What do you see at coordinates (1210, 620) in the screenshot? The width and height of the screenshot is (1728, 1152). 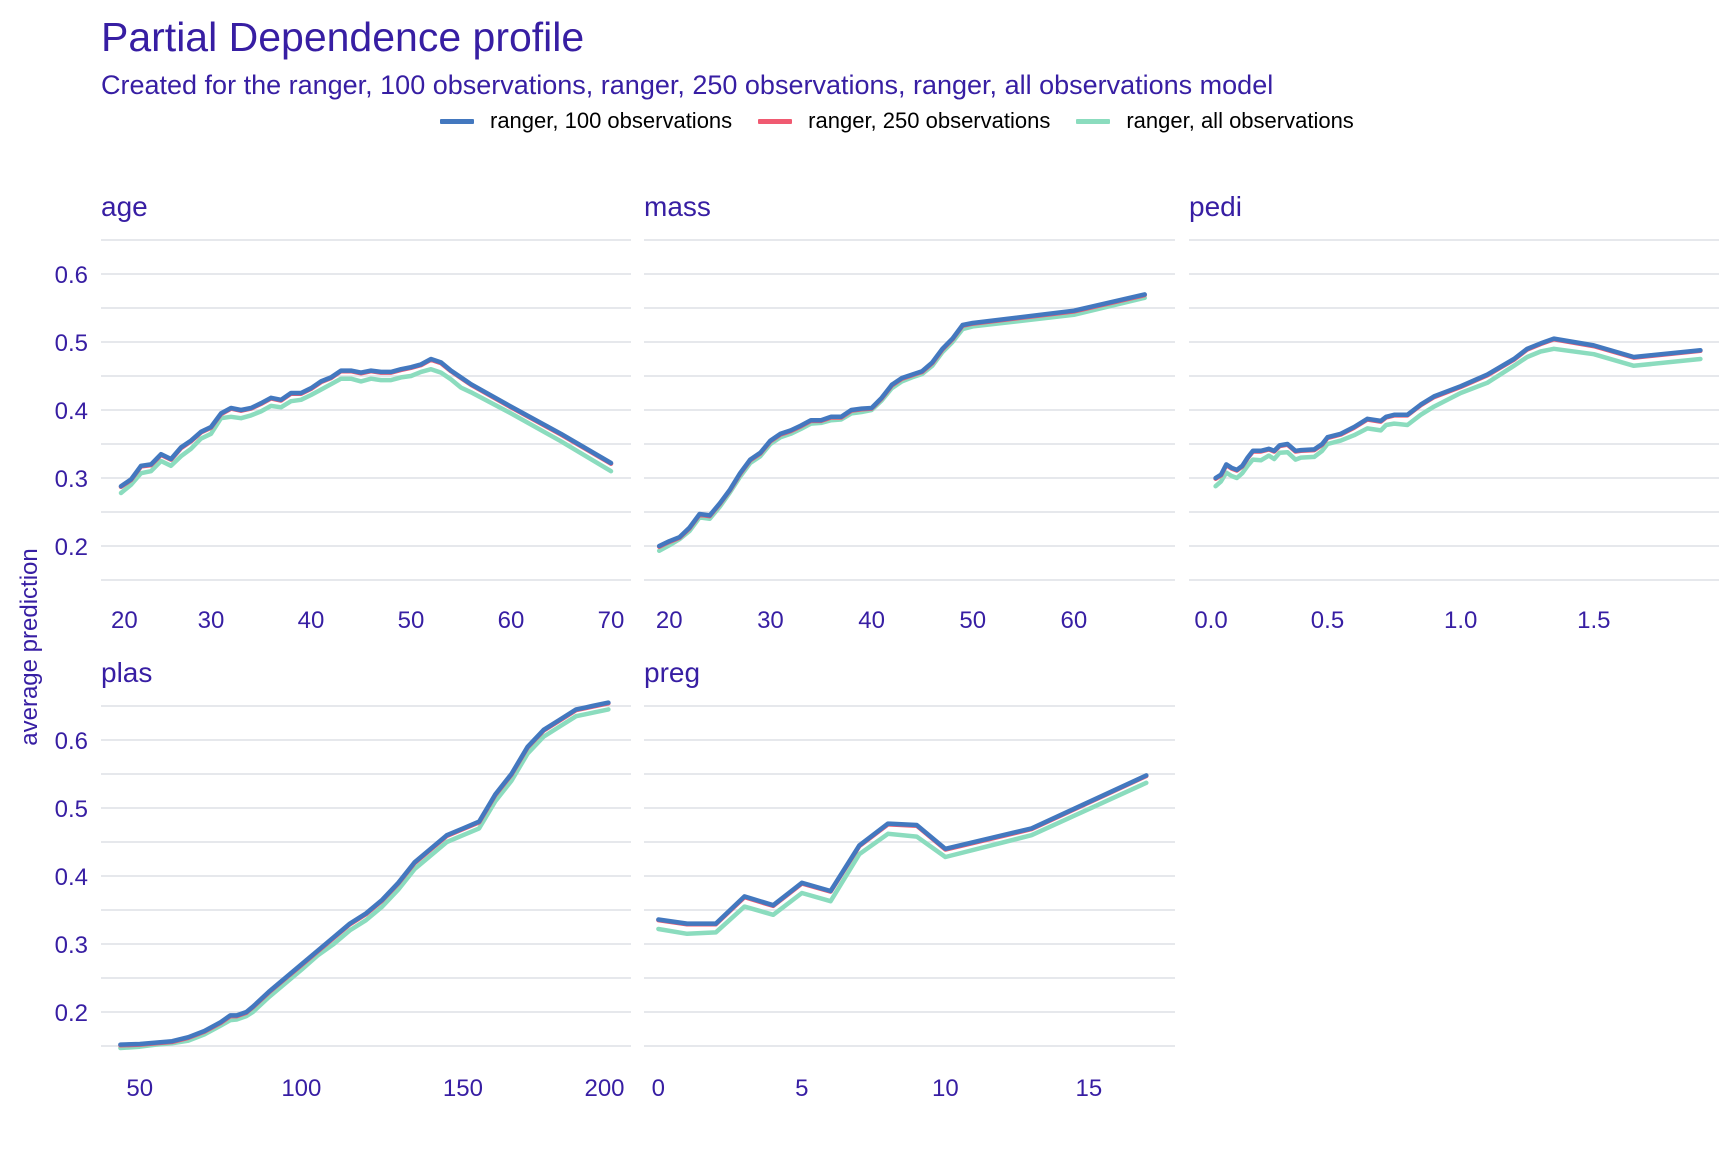 I see `x-tick-label: 0.0` at bounding box center [1210, 620].